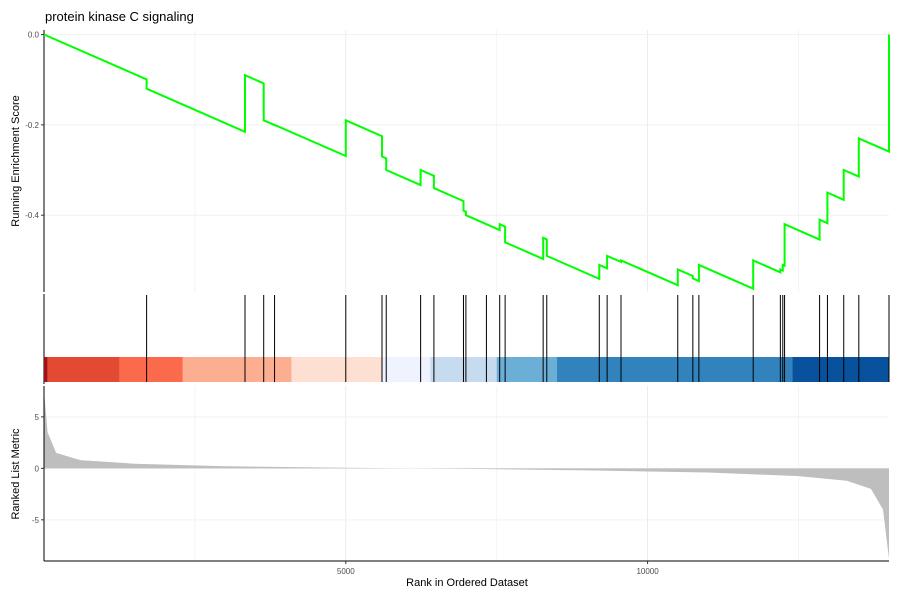 The image size is (900, 600). What do you see at coordinates (518, 338) in the screenshot?
I see `gene-hit-markers` at bounding box center [518, 338].